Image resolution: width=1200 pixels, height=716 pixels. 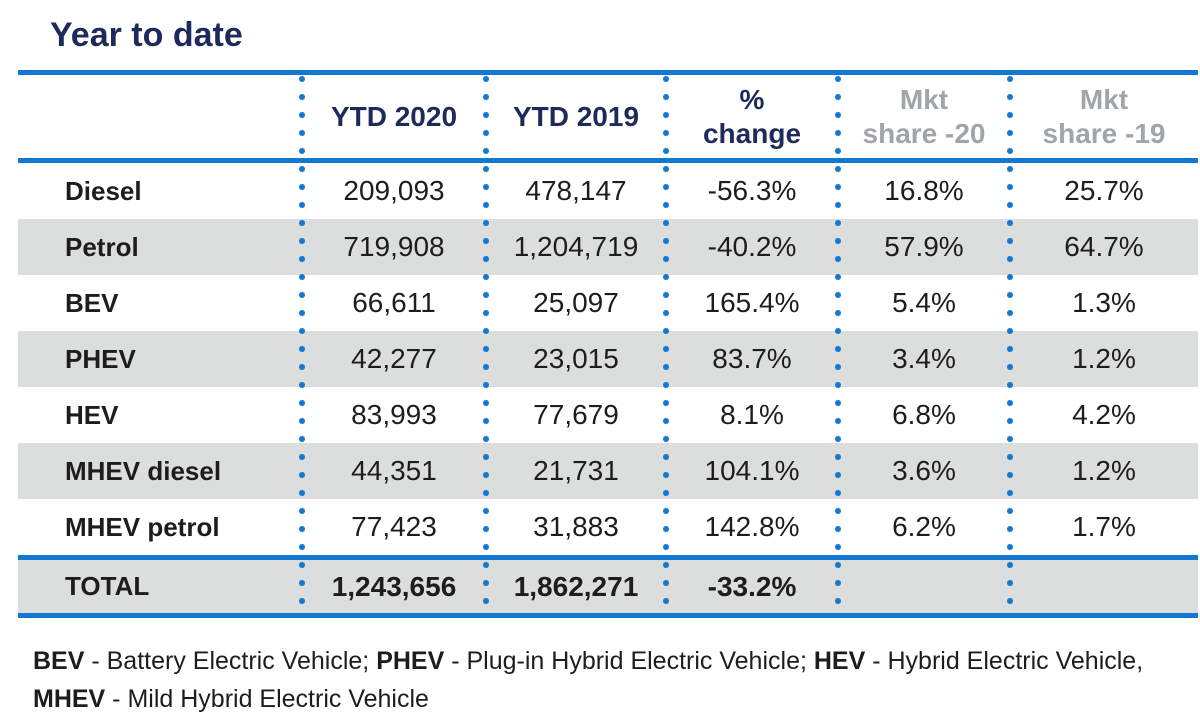 I want to click on cell-mkt-share-20: 16.8%, so click(x=924, y=190).